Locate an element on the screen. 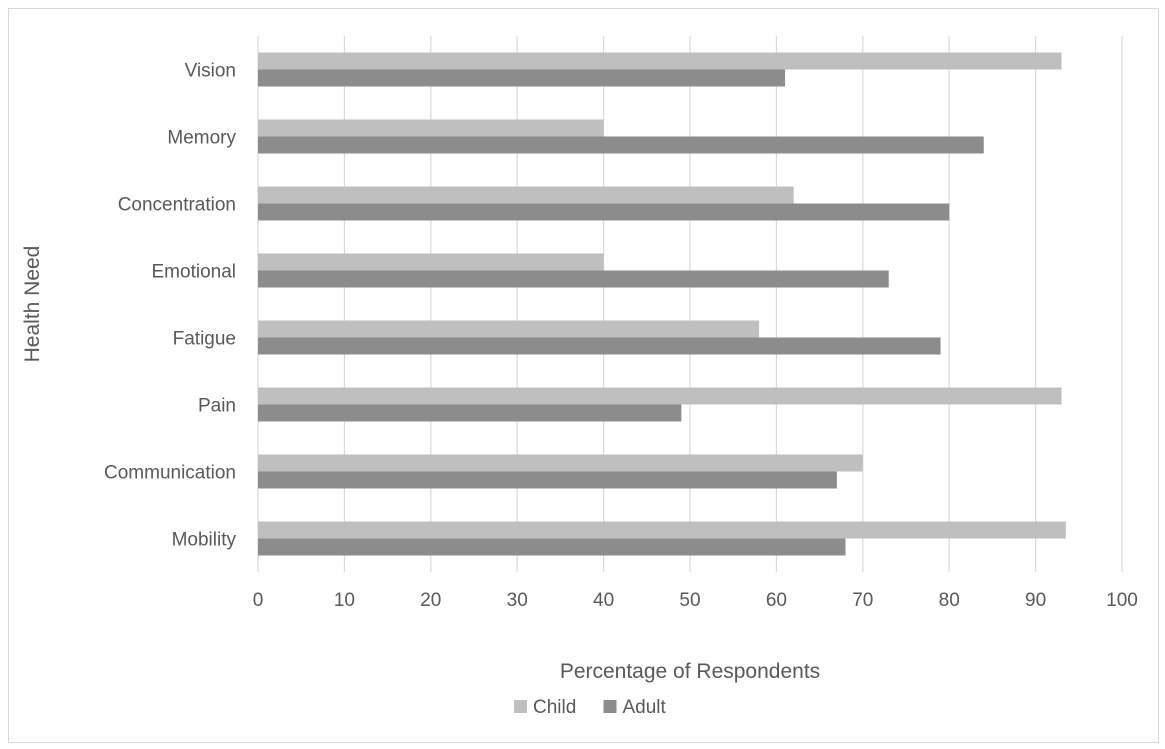 This screenshot has width=1165, height=749. bar-adult-mobility is located at coordinates (552, 547).